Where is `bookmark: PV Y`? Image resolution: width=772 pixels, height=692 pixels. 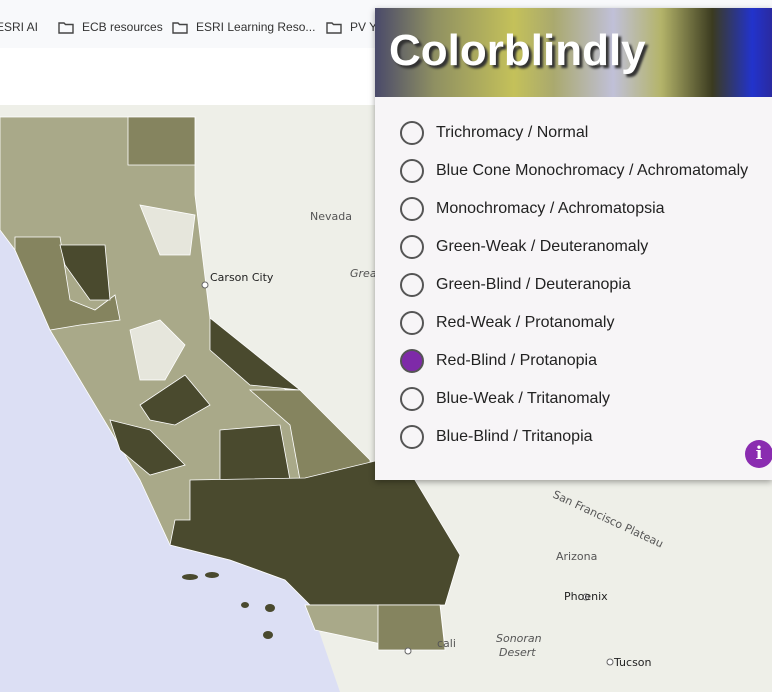 bookmark: PV Y is located at coordinates (351, 27).